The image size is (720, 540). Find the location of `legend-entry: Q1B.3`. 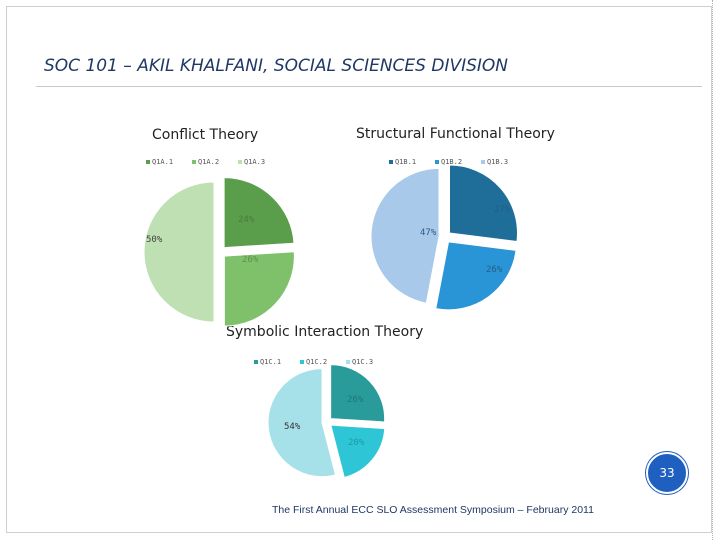

legend-entry: Q1B.3 is located at coordinates (504, 162).